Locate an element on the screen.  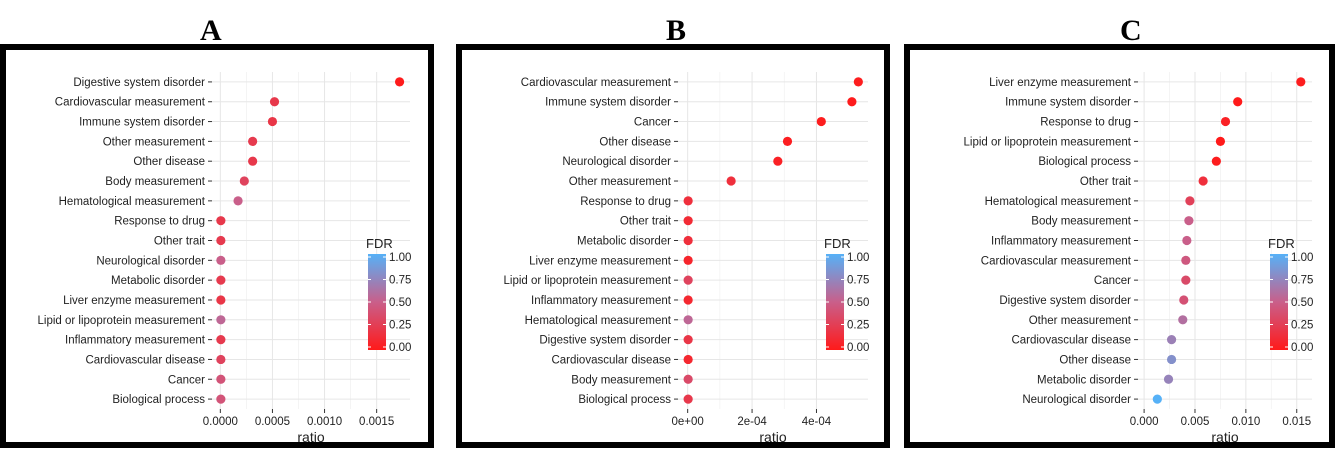
legend-tick-label: 0.00 is located at coordinates (1302, 348).